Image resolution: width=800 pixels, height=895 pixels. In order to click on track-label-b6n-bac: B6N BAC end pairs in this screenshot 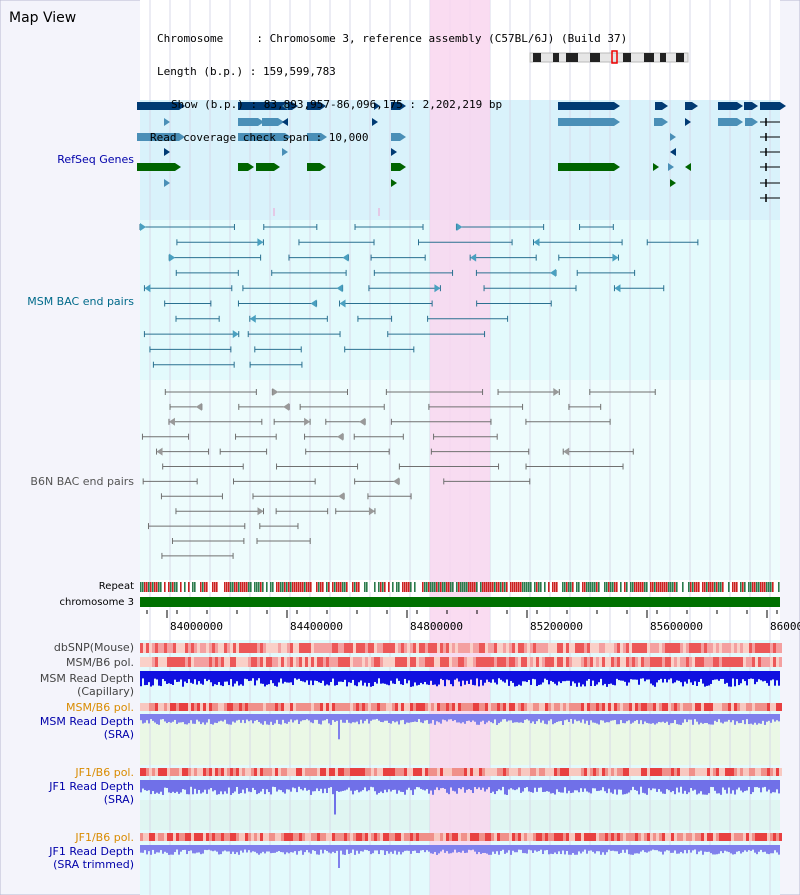, I will do `click(82, 481)`.